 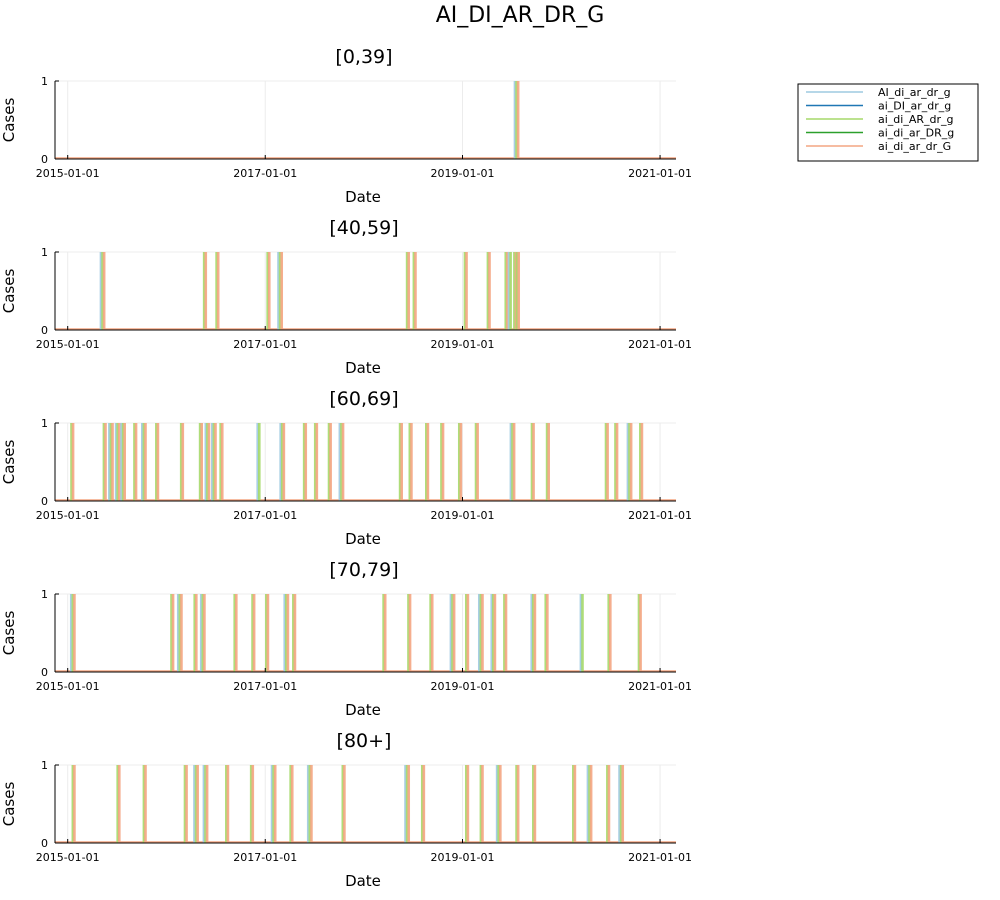 What do you see at coordinates (44, 501) in the screenshot?
I see `y-tick-label: 0` at bounding box center [44, 501].